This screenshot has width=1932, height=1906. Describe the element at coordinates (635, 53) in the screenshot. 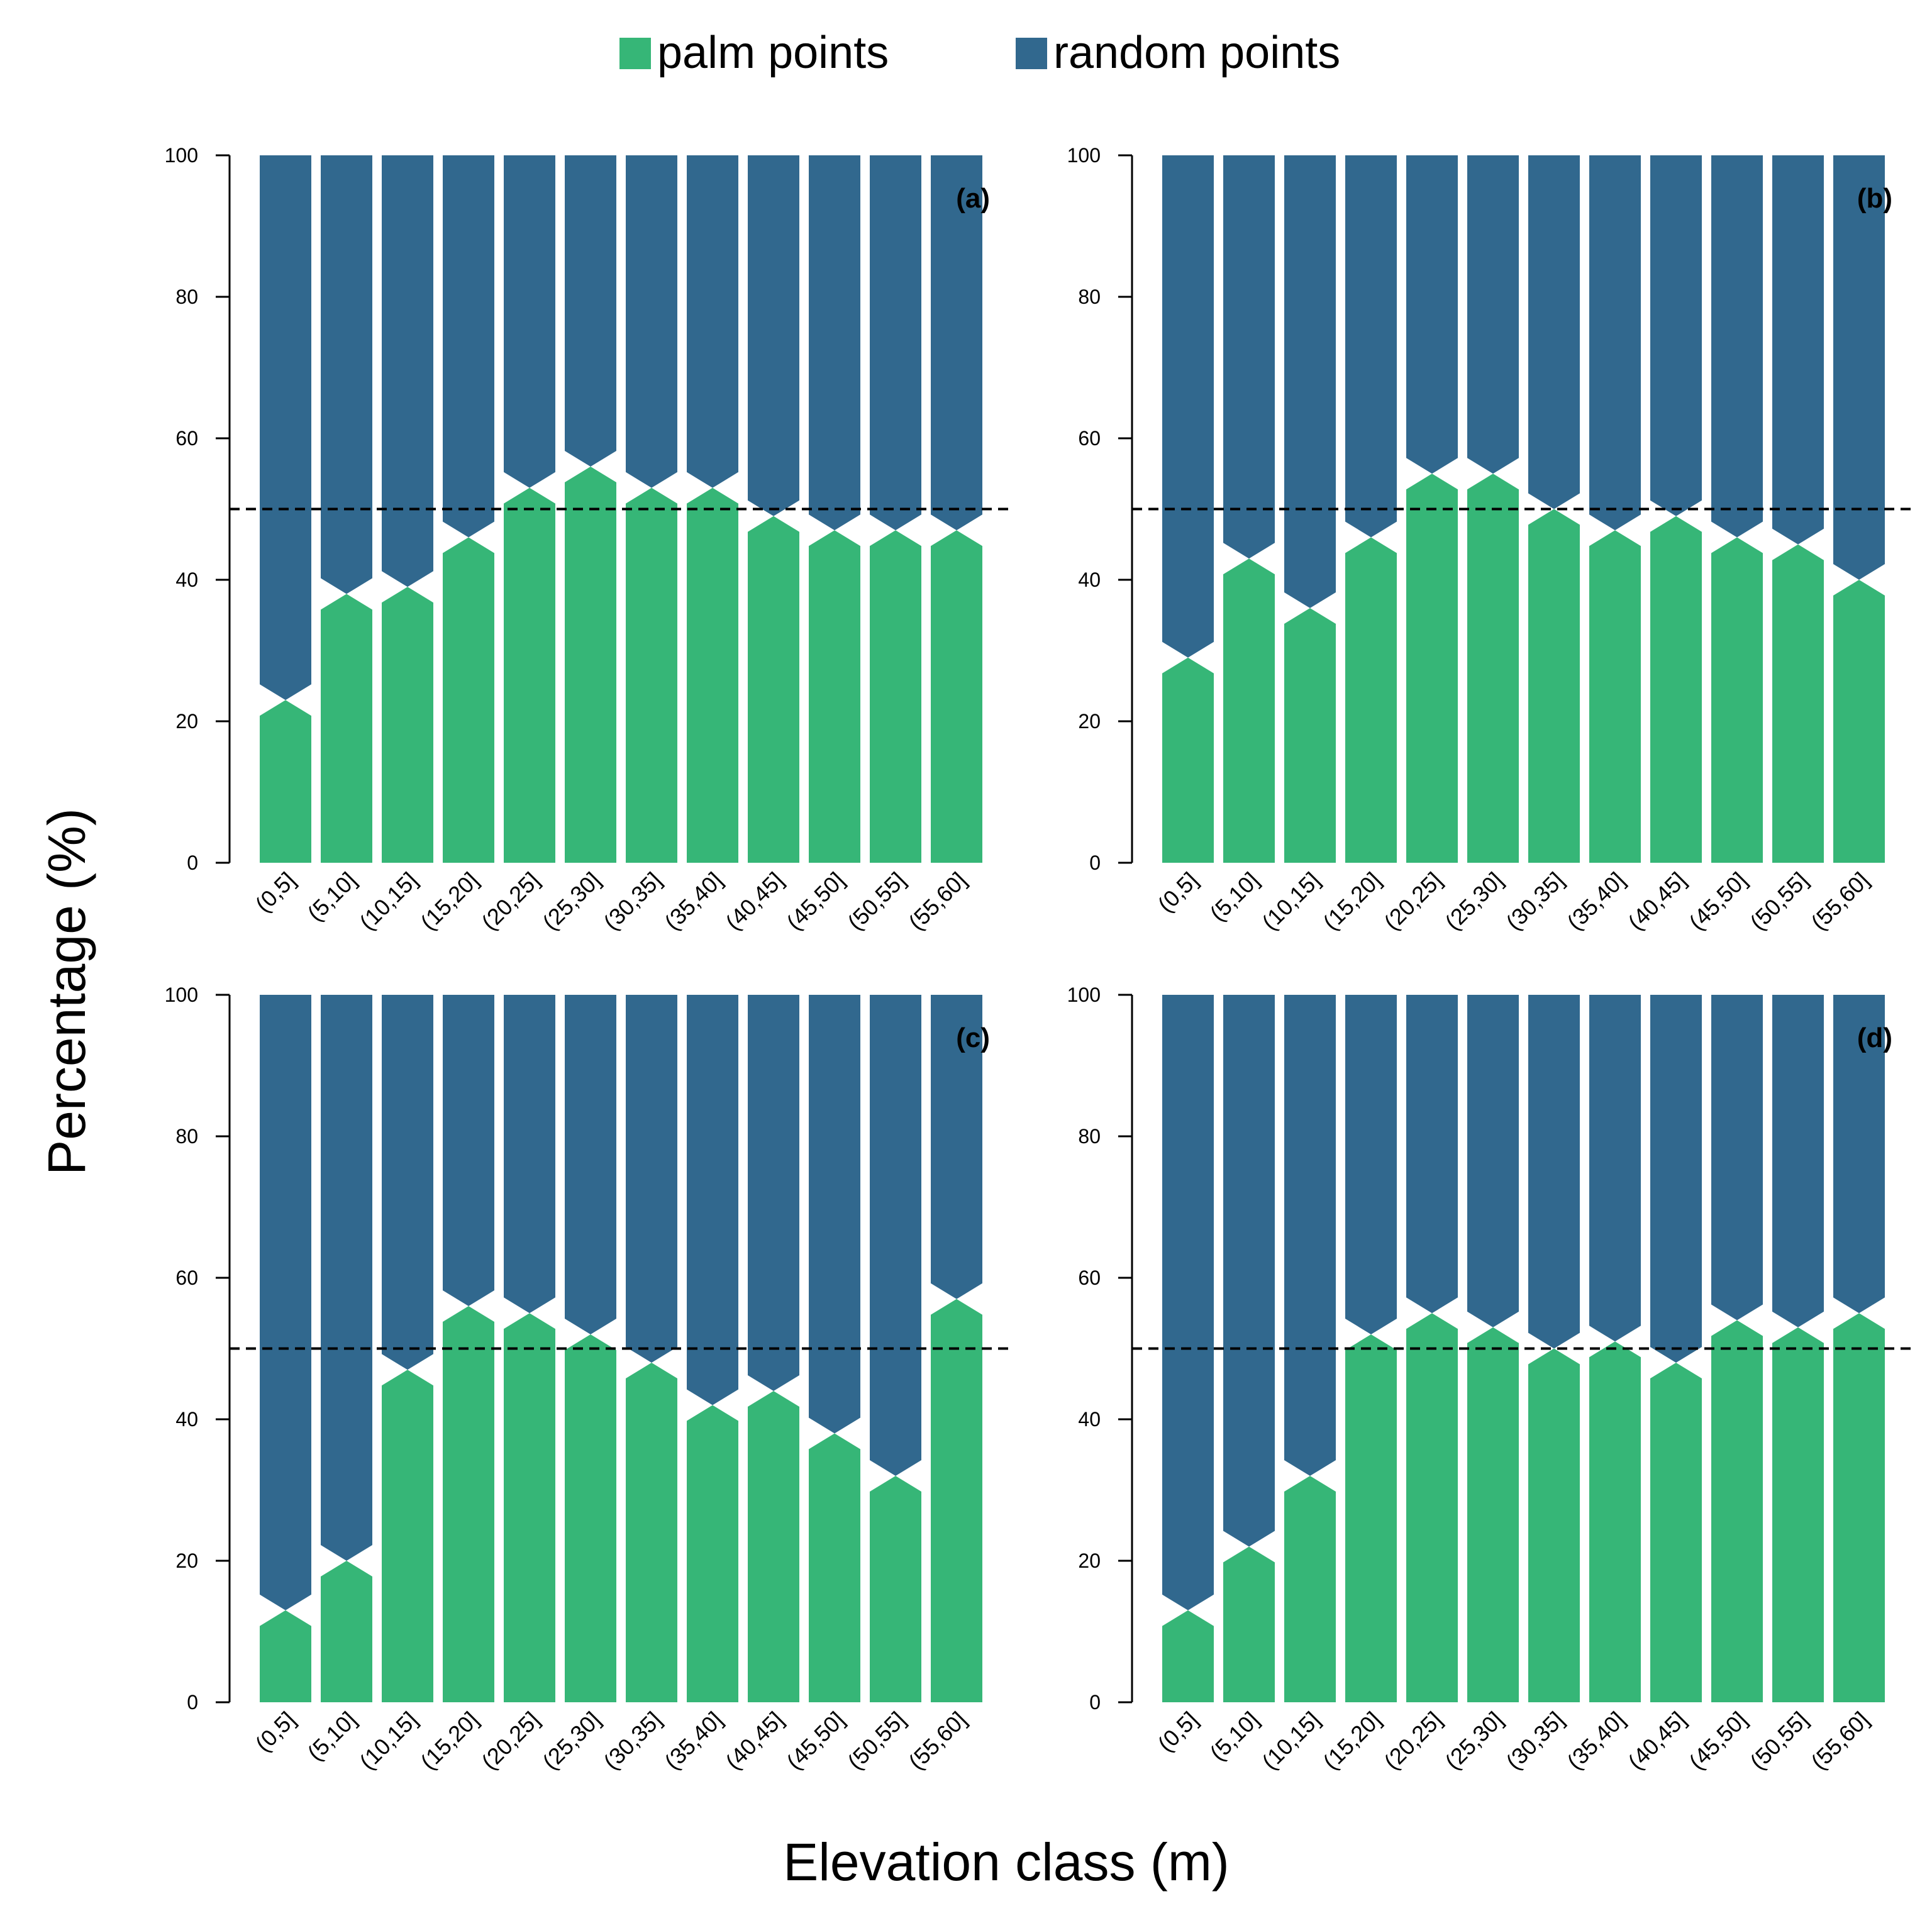

I see `legend-swatch-palm` at that location.